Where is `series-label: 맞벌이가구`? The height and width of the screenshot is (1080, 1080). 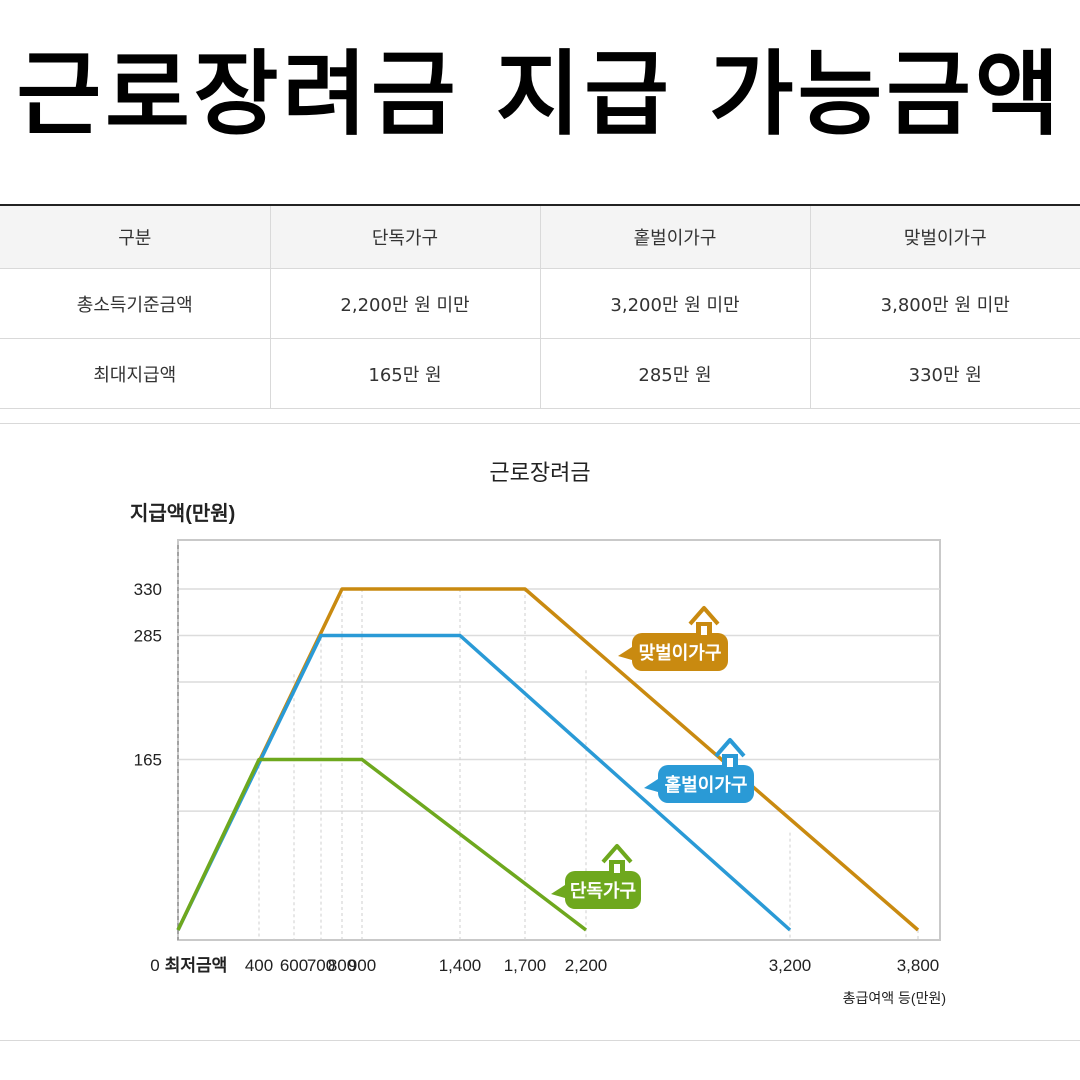 series-label: 맞벌이가구 is located at coordinates (673, 638).